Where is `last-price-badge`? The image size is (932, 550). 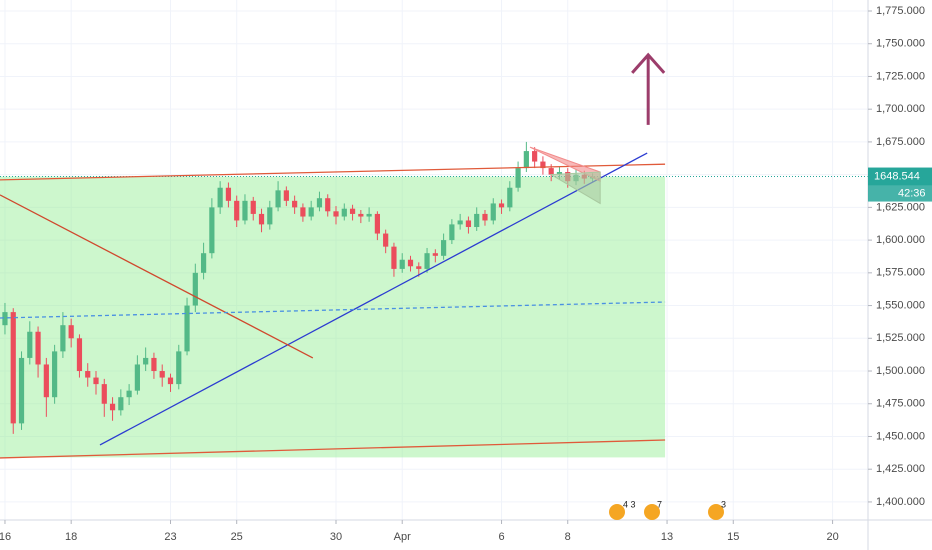 last-price-badge is located at coordinates (900, 176).